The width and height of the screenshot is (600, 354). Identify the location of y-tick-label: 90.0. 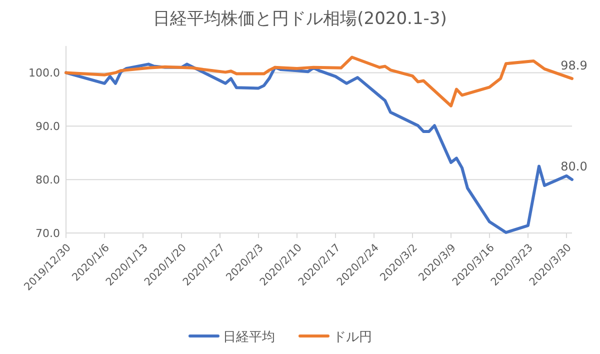
(48, 127).